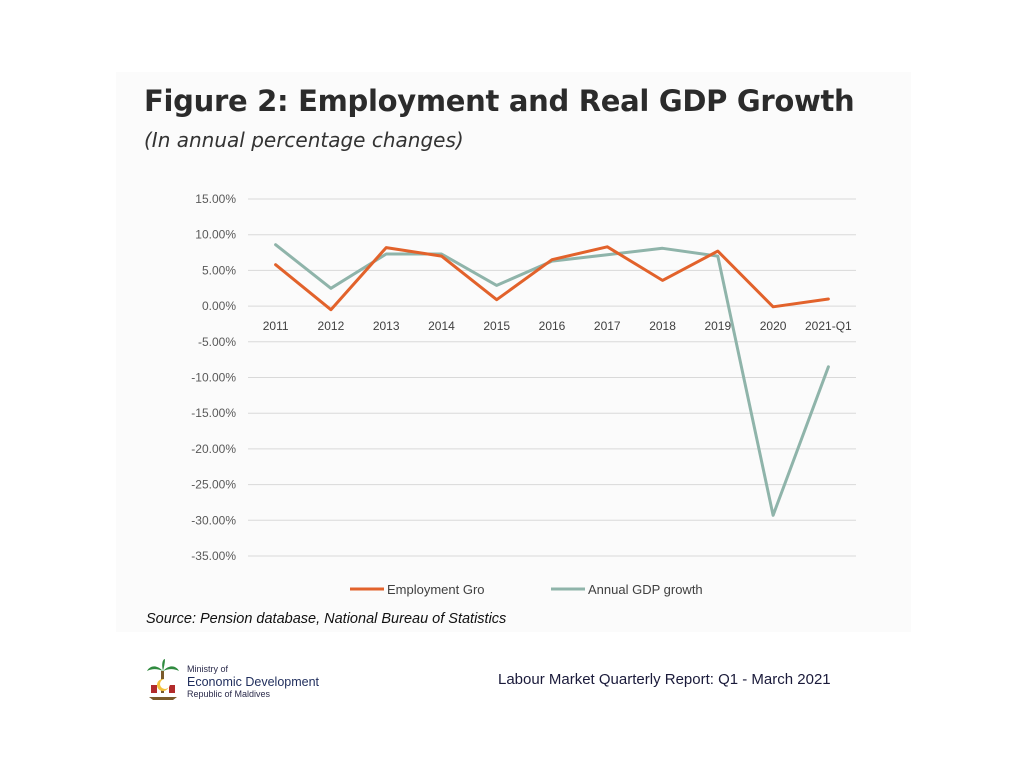 The height and width of the screenshot is (768, 1024). Describe the element at coordinates (496, 326) in the screenshot. I see `x-tick-label: 2015` at that location.